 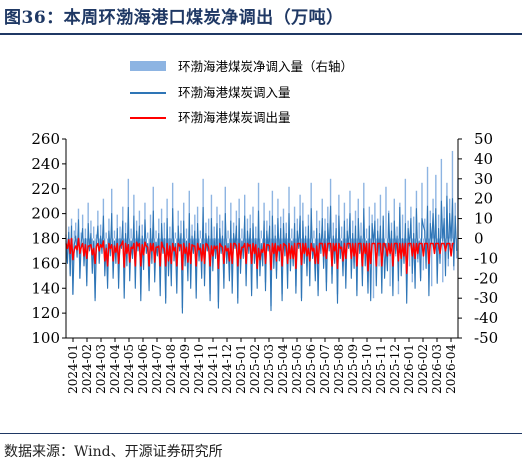 I want to click on x-tick-label: 2025-10, so click(x=367, y=369).